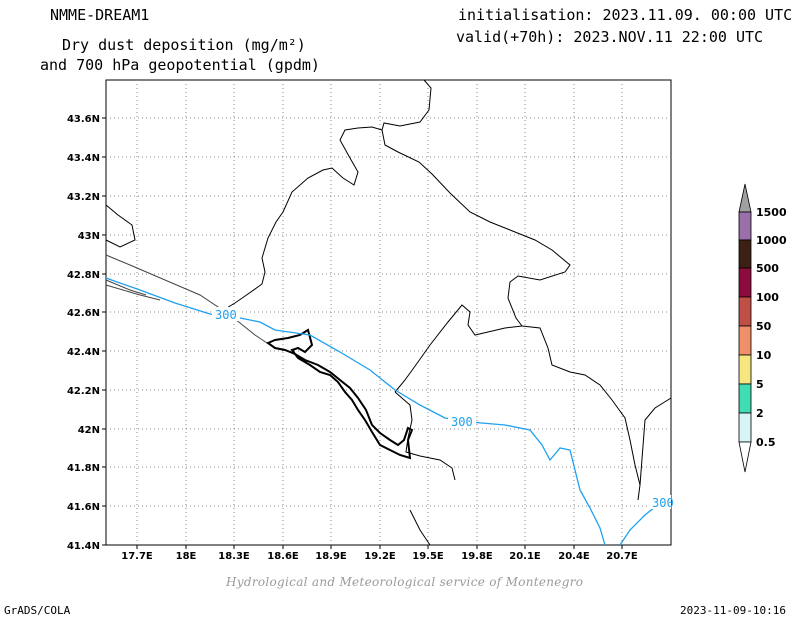 The height and width of the screenshot is (618, 800). I want to click on lon-label: 20.1E, so click(525, 556).